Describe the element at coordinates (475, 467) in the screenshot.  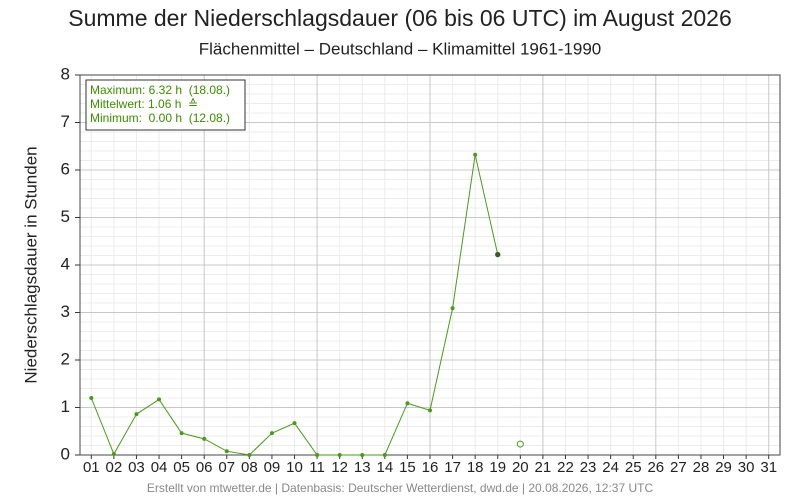
I see `x-tick-label: 18` at that location.